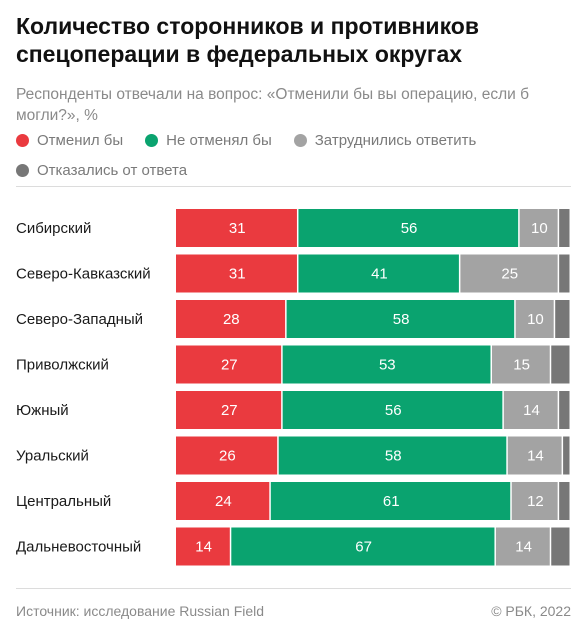 This screenshot has height=640, width=587. Describe the element at coordinates (80, 140) in the screenshot. I see `legend-label-cancel: Отменил бы` at that location.